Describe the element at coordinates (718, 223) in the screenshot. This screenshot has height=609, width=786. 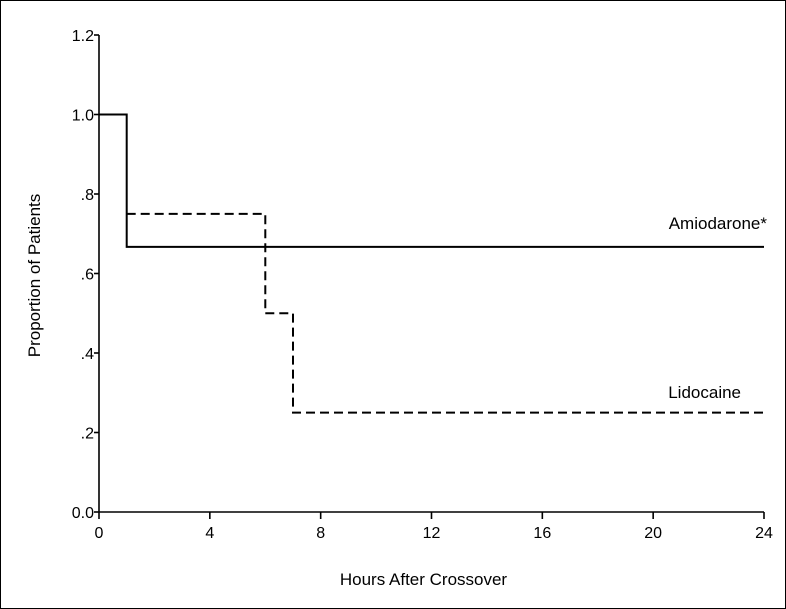
I see `series-label-amiodarone: Amiodarone*` at that location.